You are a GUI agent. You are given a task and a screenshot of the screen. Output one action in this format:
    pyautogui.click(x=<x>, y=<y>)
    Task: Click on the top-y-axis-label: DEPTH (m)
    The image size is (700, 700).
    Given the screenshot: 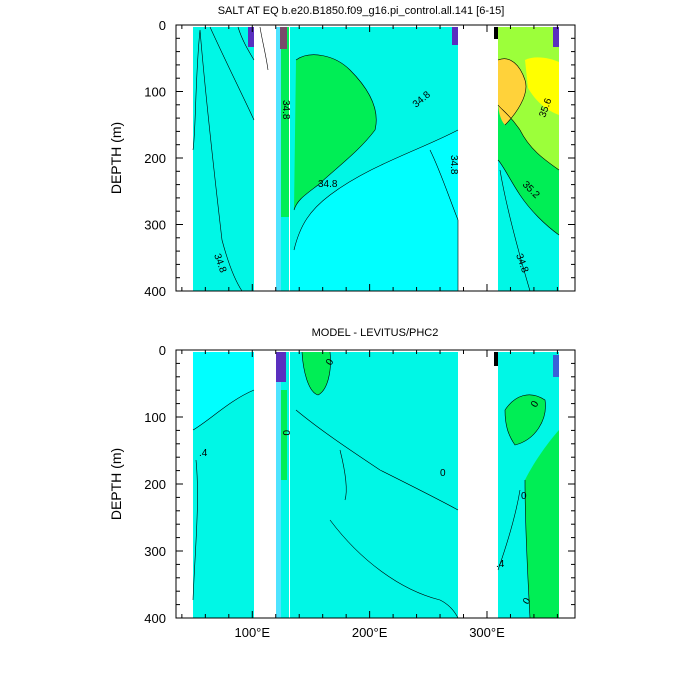 What is the action you would take?
    pyautogui.click(x=116, y=158)
    